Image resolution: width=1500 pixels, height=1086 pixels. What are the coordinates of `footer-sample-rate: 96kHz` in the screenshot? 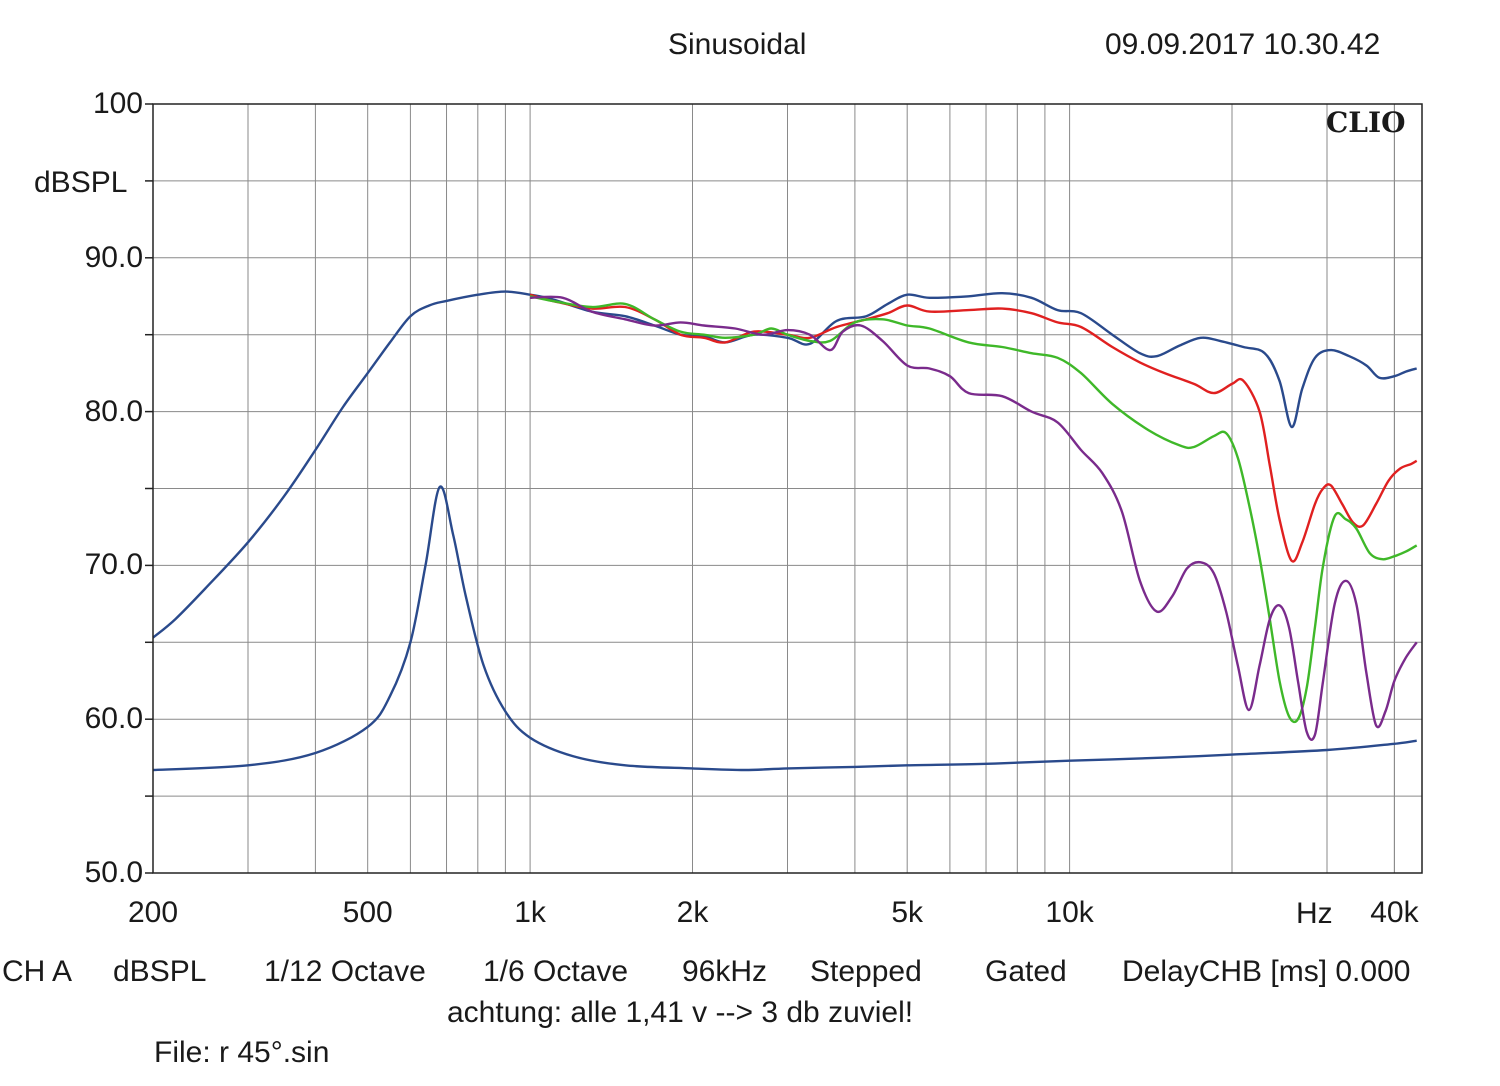 It's located at (725, 971).